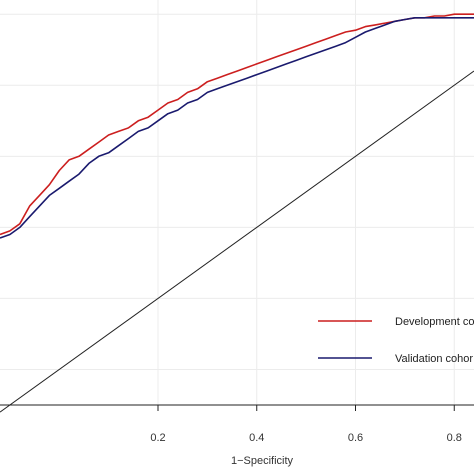  What do you see at coordinates (434, 359) in the screenshot?
I see `legend-label-validation: Validation cohor` at bounding box center [434, 359].